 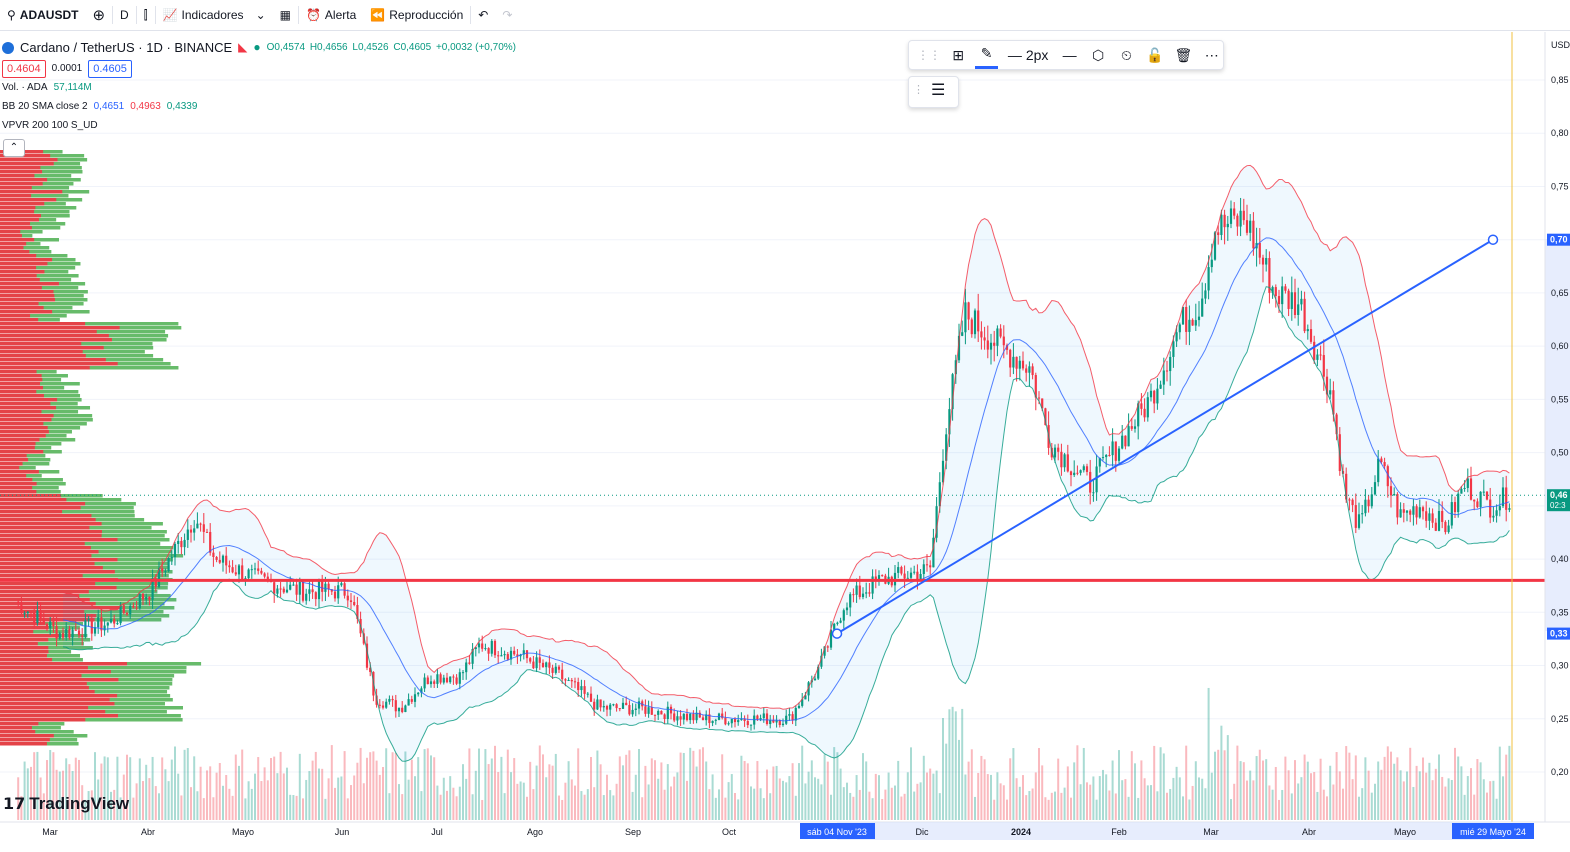 I want to click on redo-button: ↷, so click(x=507, y=15).